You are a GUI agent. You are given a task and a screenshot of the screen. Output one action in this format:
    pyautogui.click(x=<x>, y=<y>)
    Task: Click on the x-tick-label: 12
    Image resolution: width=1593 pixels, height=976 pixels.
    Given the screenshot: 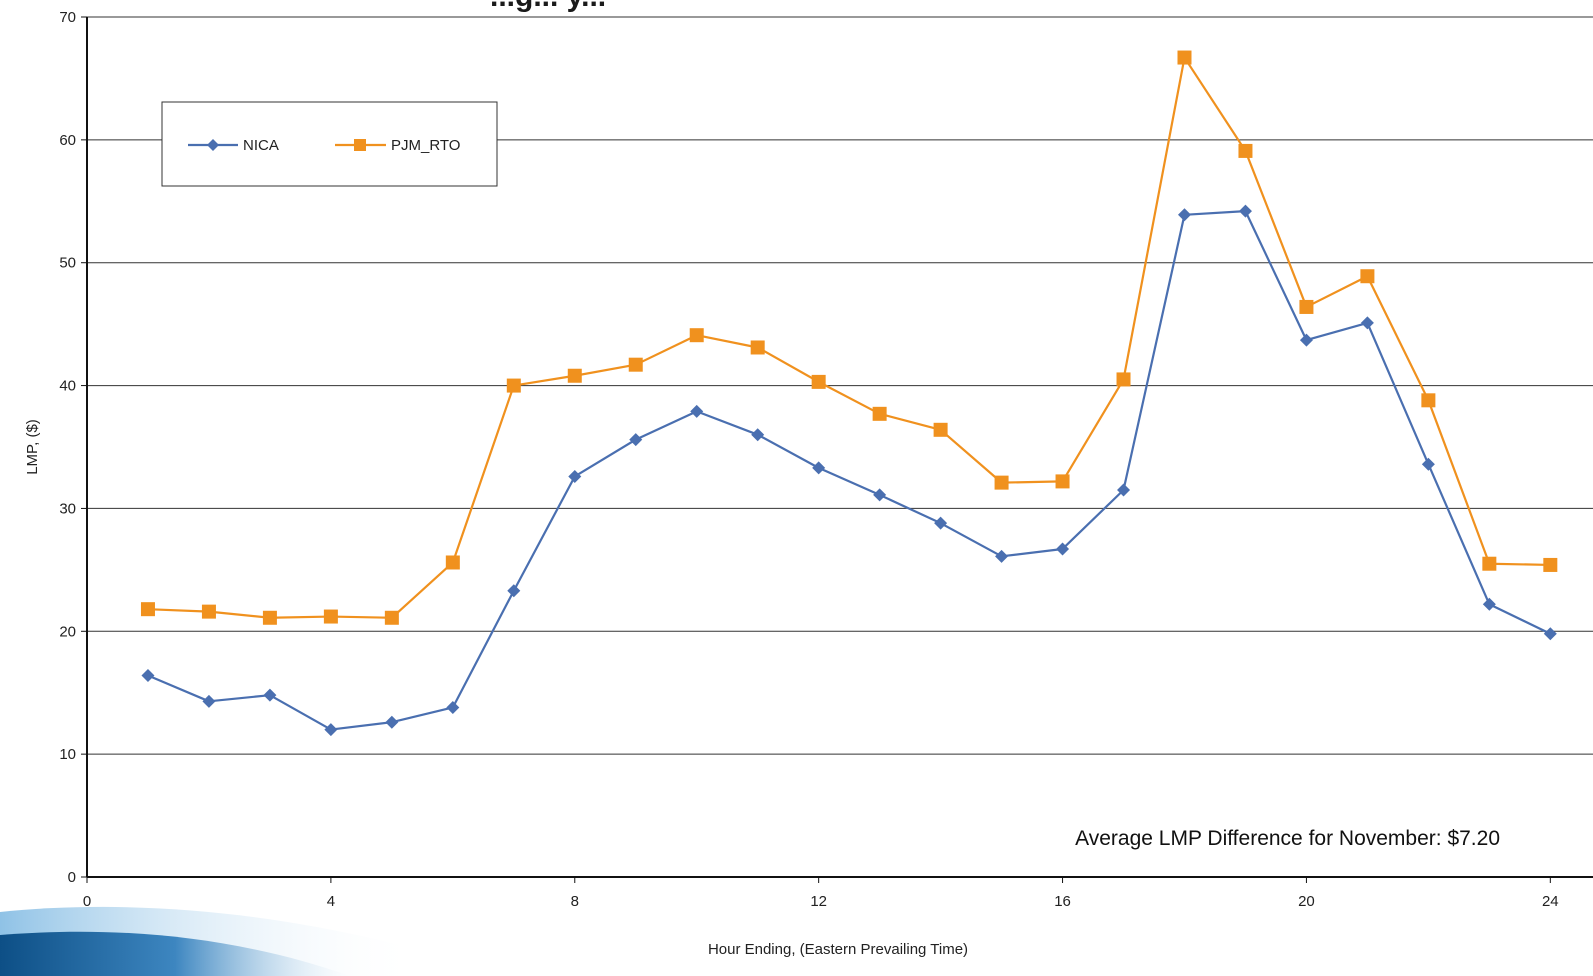 What is the action you would take?
    pyautogui.click(x=818, y=901)
    